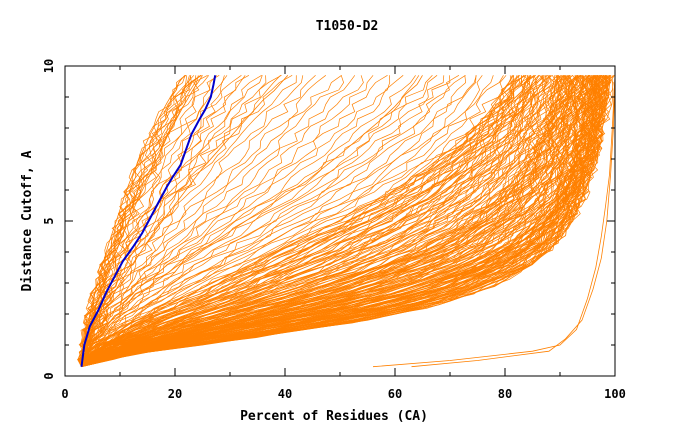  Describe the element at coordinates (505, 394) in the screenshot. I see `x-tick-label: 80` at that location.